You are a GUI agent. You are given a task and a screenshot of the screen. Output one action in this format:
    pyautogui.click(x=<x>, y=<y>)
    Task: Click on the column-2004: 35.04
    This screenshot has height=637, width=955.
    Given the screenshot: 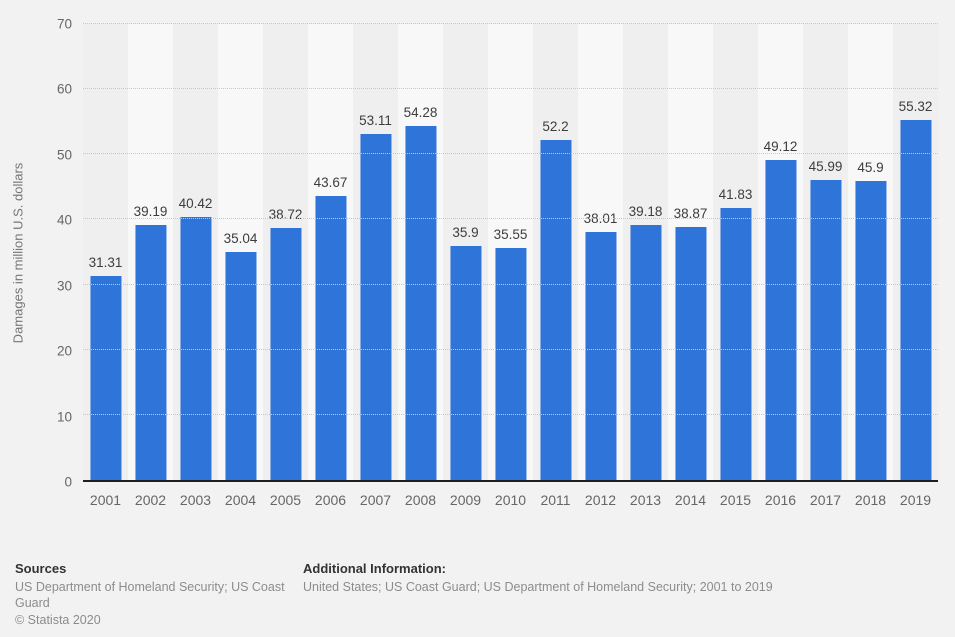 What is the action you would take?
    pyautogui.click(x=240, y=252)
    